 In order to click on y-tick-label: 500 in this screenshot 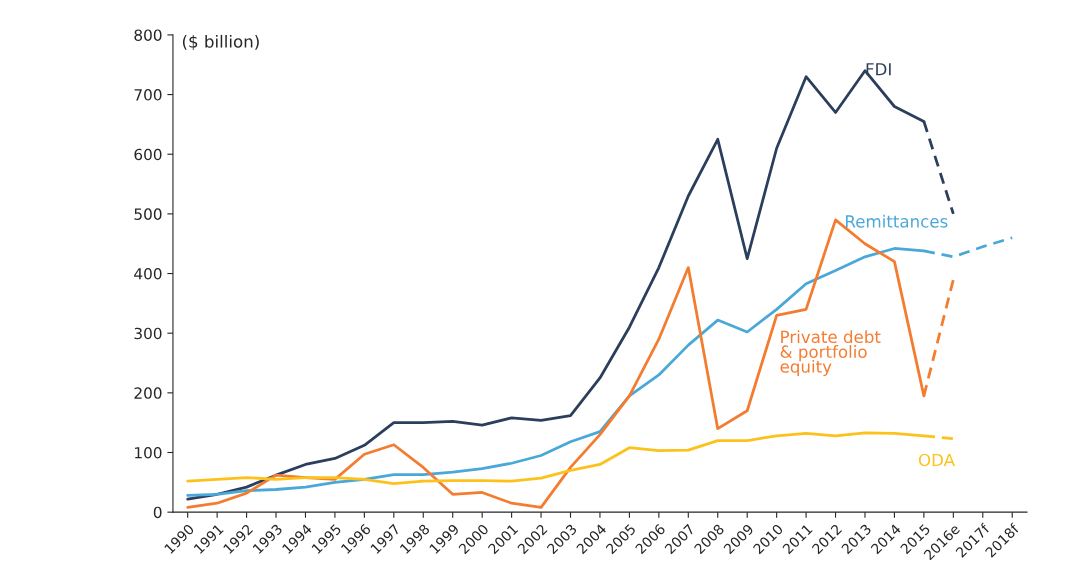, I will do `click(148, 214)`.